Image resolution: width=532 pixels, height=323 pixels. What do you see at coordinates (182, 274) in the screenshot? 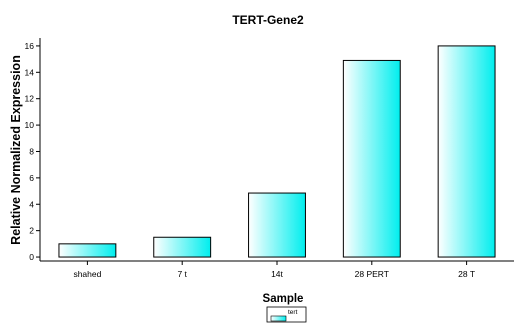
I see `x-tick-label: 7 t` at bounding box center [182, 274].